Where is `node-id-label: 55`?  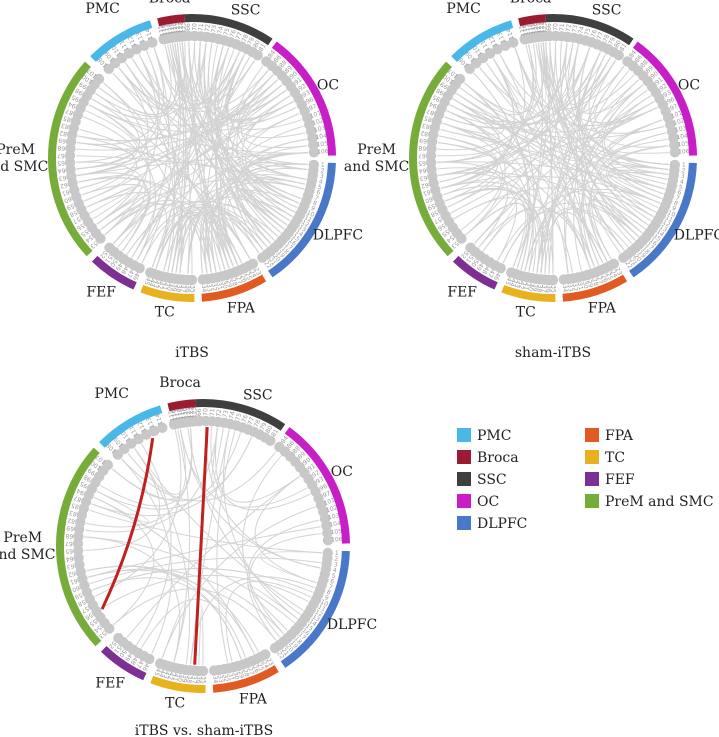 node-id-label: 55 is located at coordinates (445, 233).